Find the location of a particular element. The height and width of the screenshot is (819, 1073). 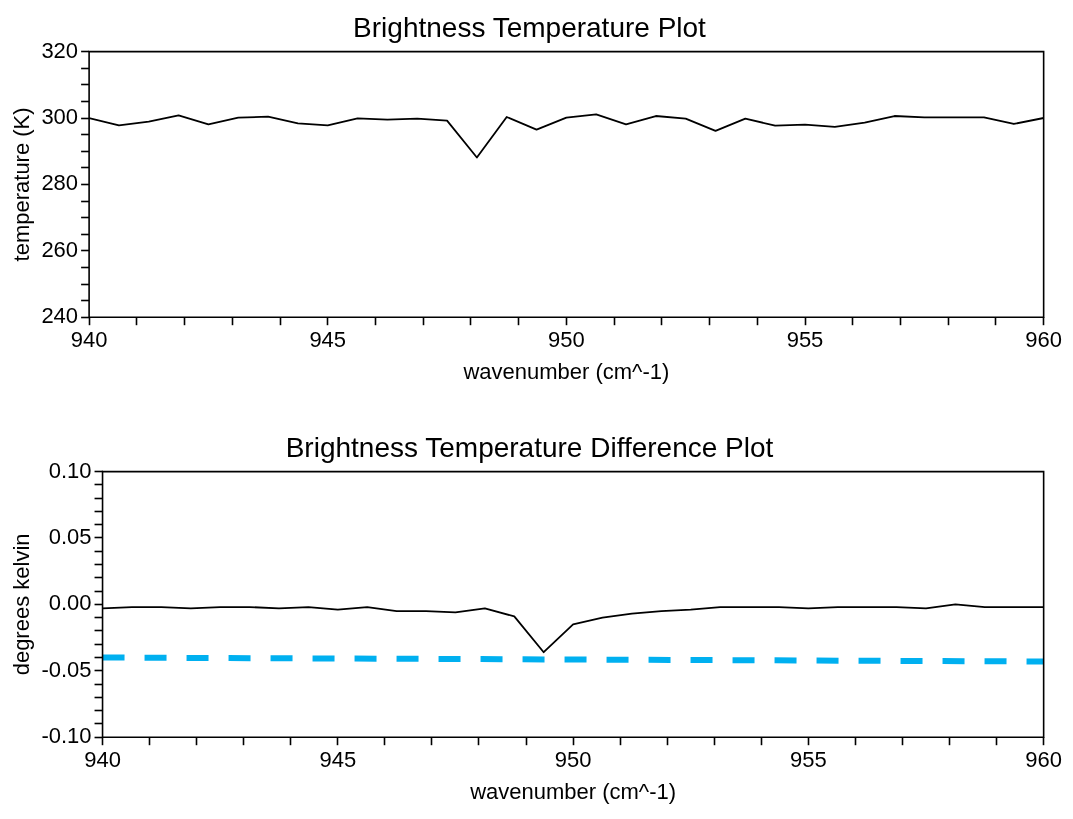

y-tick-label: -0.05 is located at coordinates (66, 669).